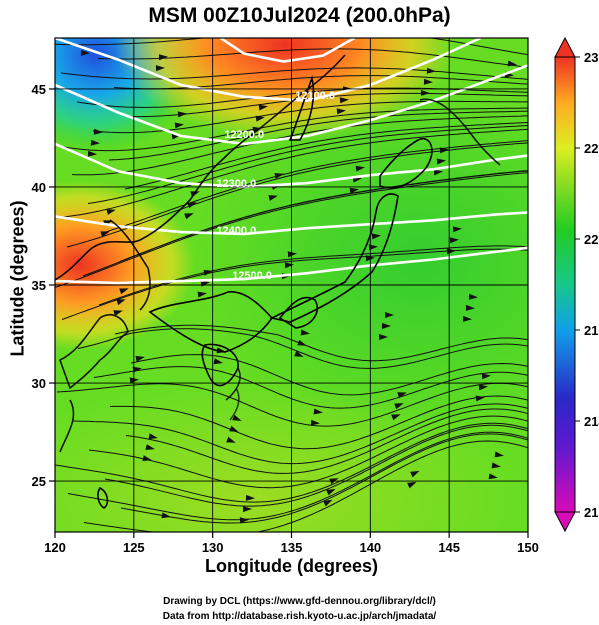 The image size is (599, 625). What do you see at coordinates (370, 547) in the screenshot?
I see `x-tick-label: 140` at bounding box center [370, 547].